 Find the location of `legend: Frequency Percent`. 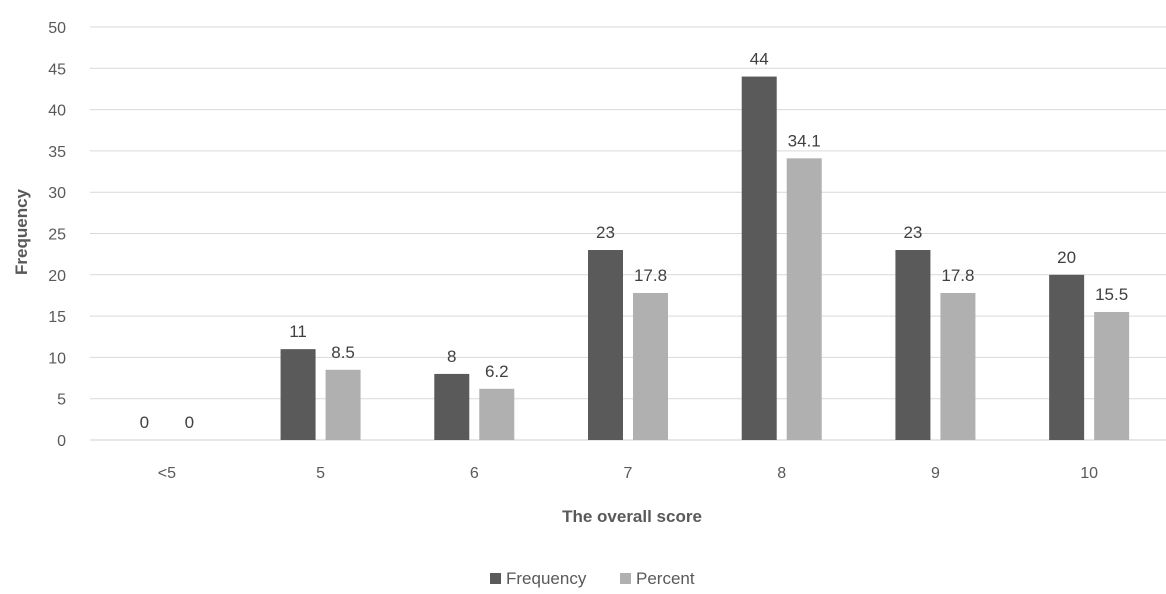

legend: Frequency Percent is located at coordinates (592, 578).